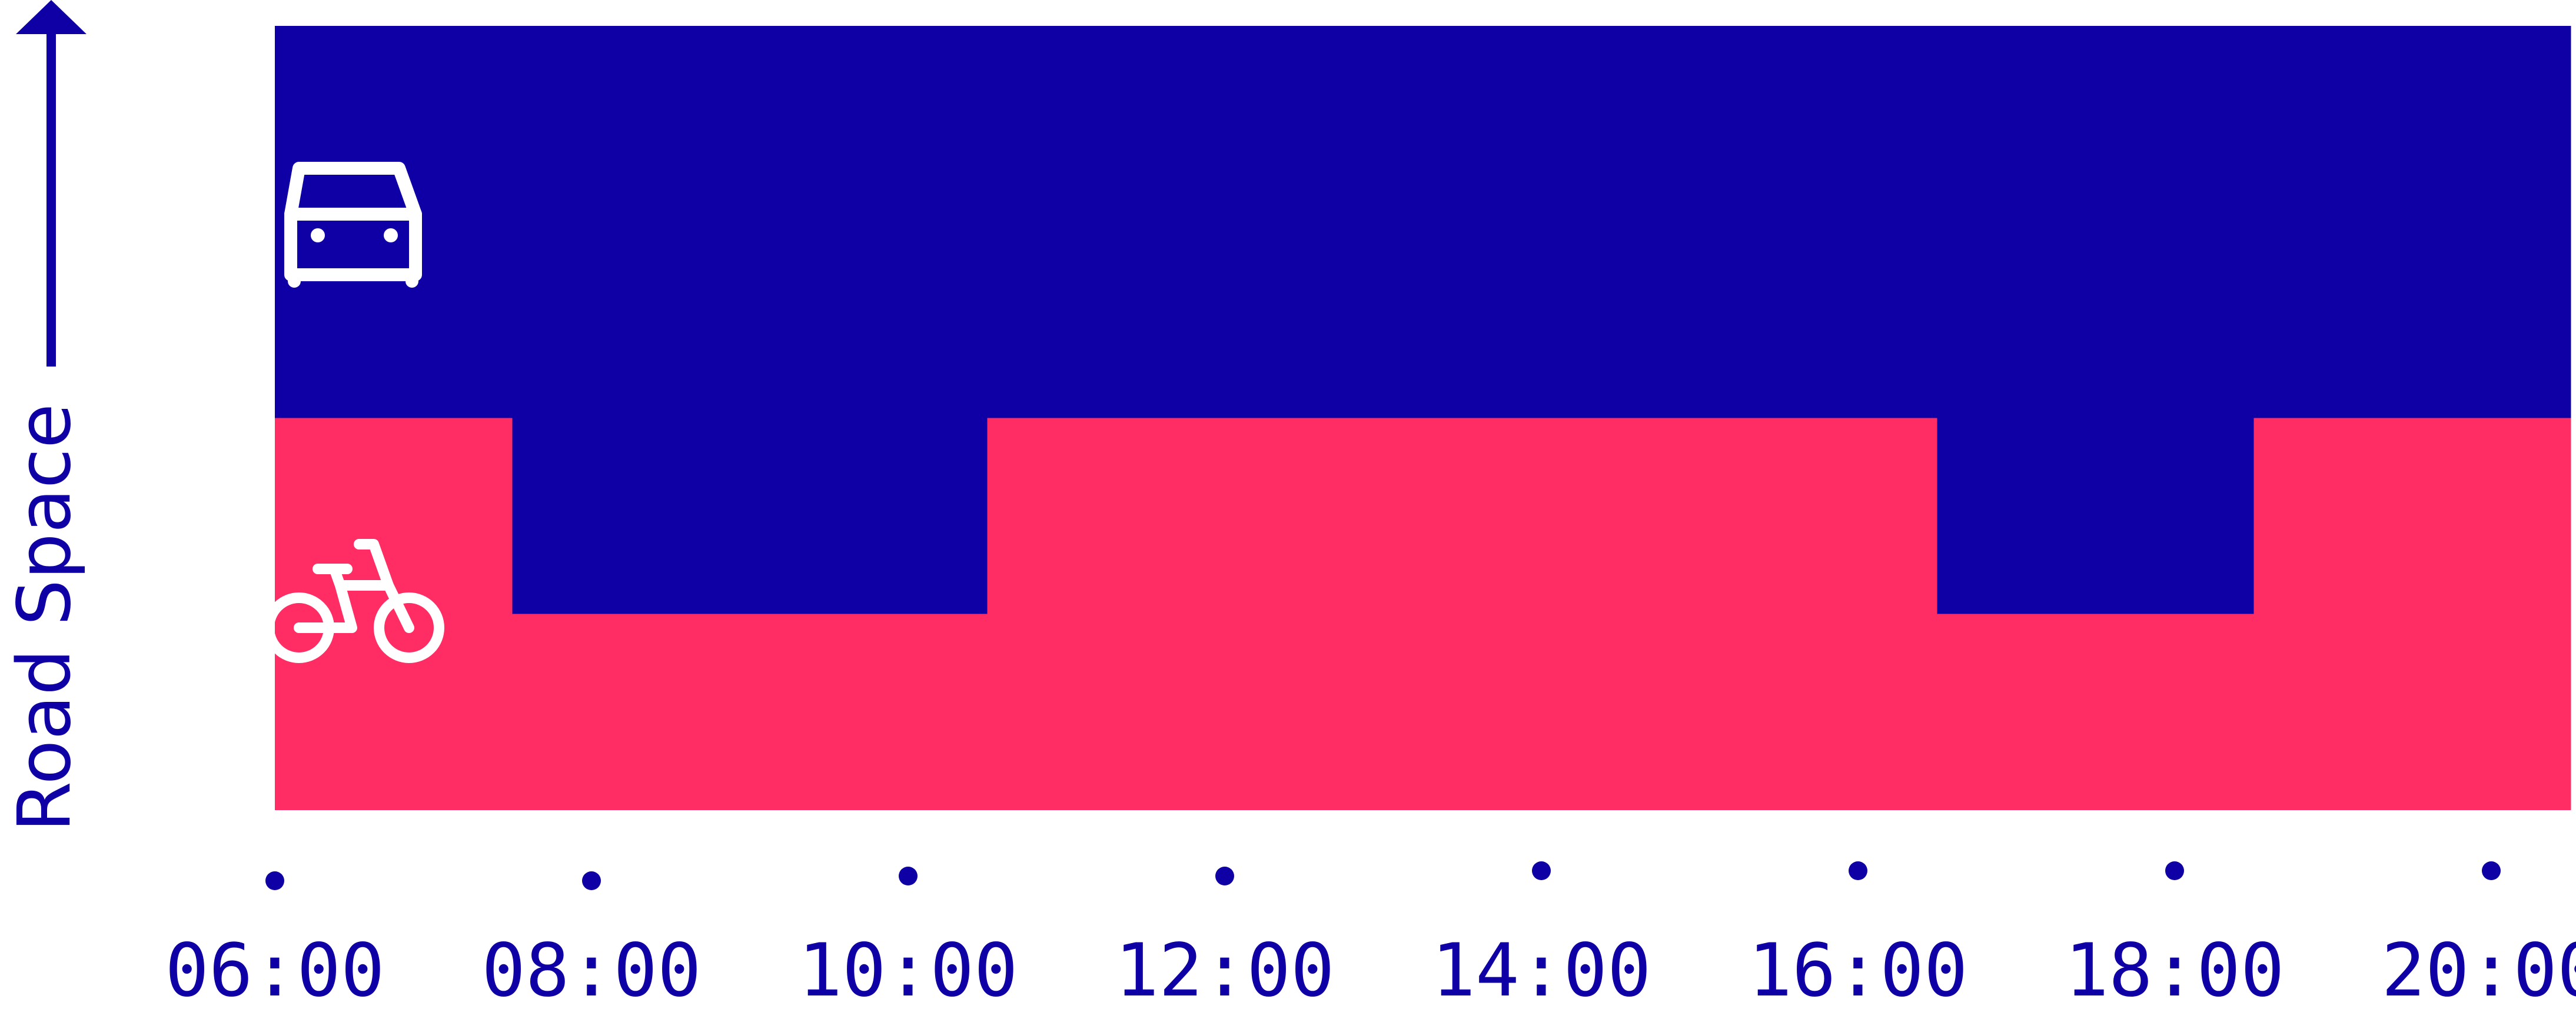 This screenshot has height=1009, width=2576. I want to click on x-tick-label: 14:00, so click(1541, 969).